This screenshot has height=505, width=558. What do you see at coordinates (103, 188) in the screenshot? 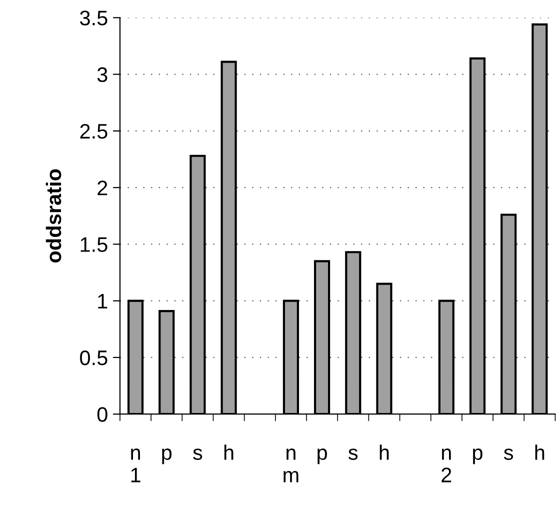
I see `y-tick-label: 2` at bounding box center [103, 188].